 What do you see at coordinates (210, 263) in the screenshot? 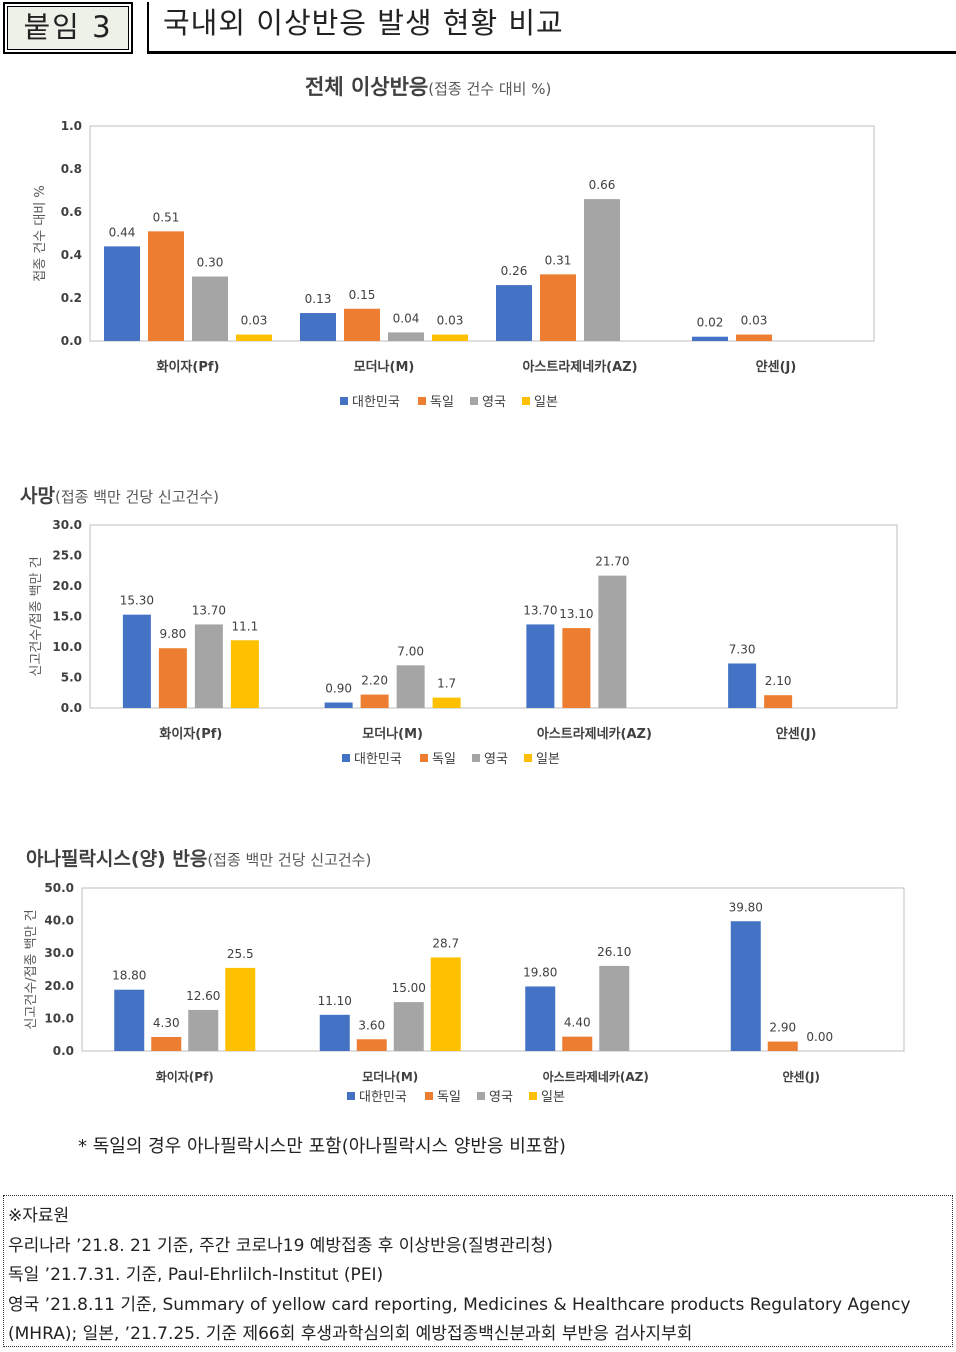
I see `data-label: 0.30` at bounding box center [210, 263].